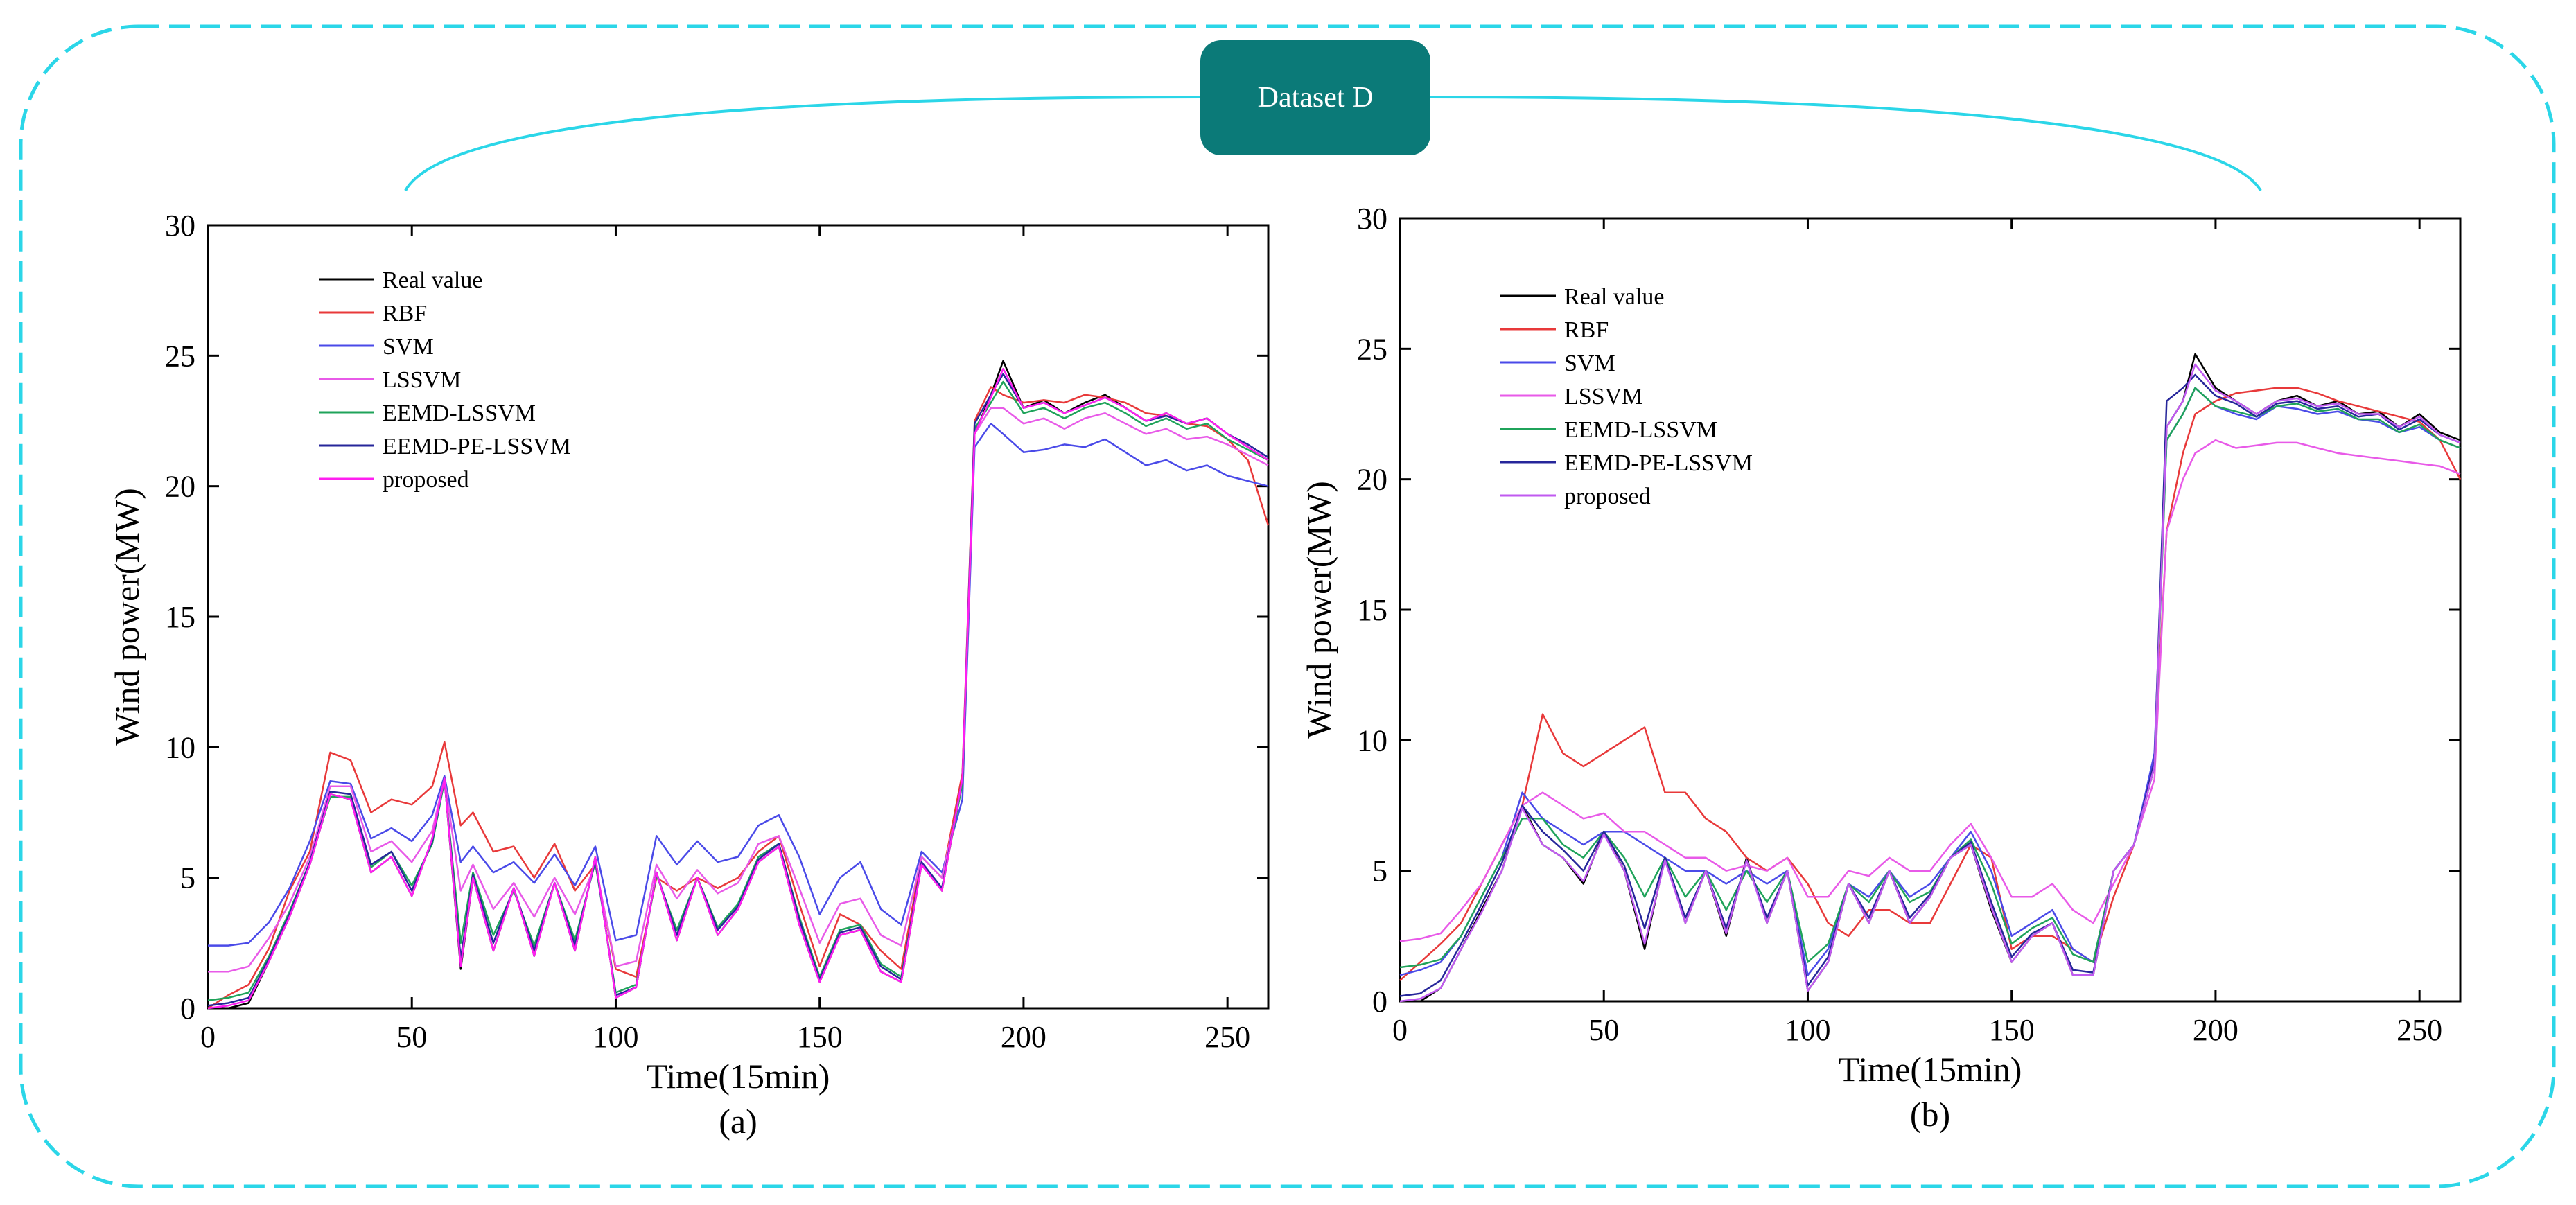 The image size is (2576, 1205). What do you see at coordinates (1846, 144) in the screenshot?
I see `connector-arc-right` at bounding box center [1846, 144].